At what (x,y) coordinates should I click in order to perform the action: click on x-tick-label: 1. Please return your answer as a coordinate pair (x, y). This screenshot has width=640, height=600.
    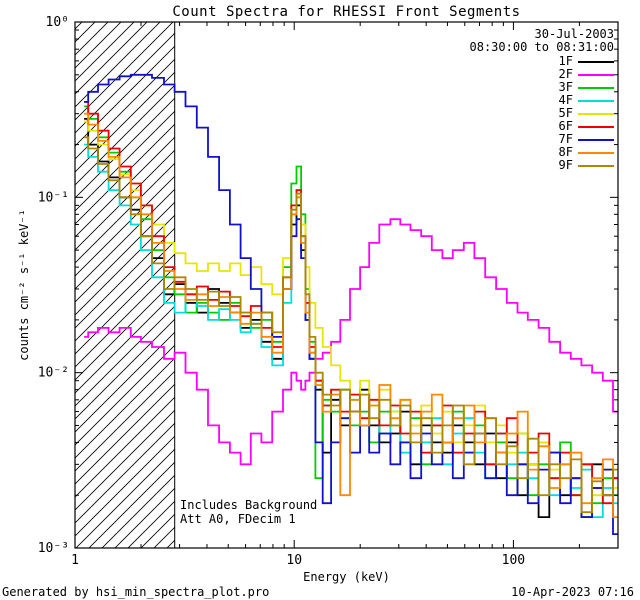
    Looking at the image, I should click on (75, 560).